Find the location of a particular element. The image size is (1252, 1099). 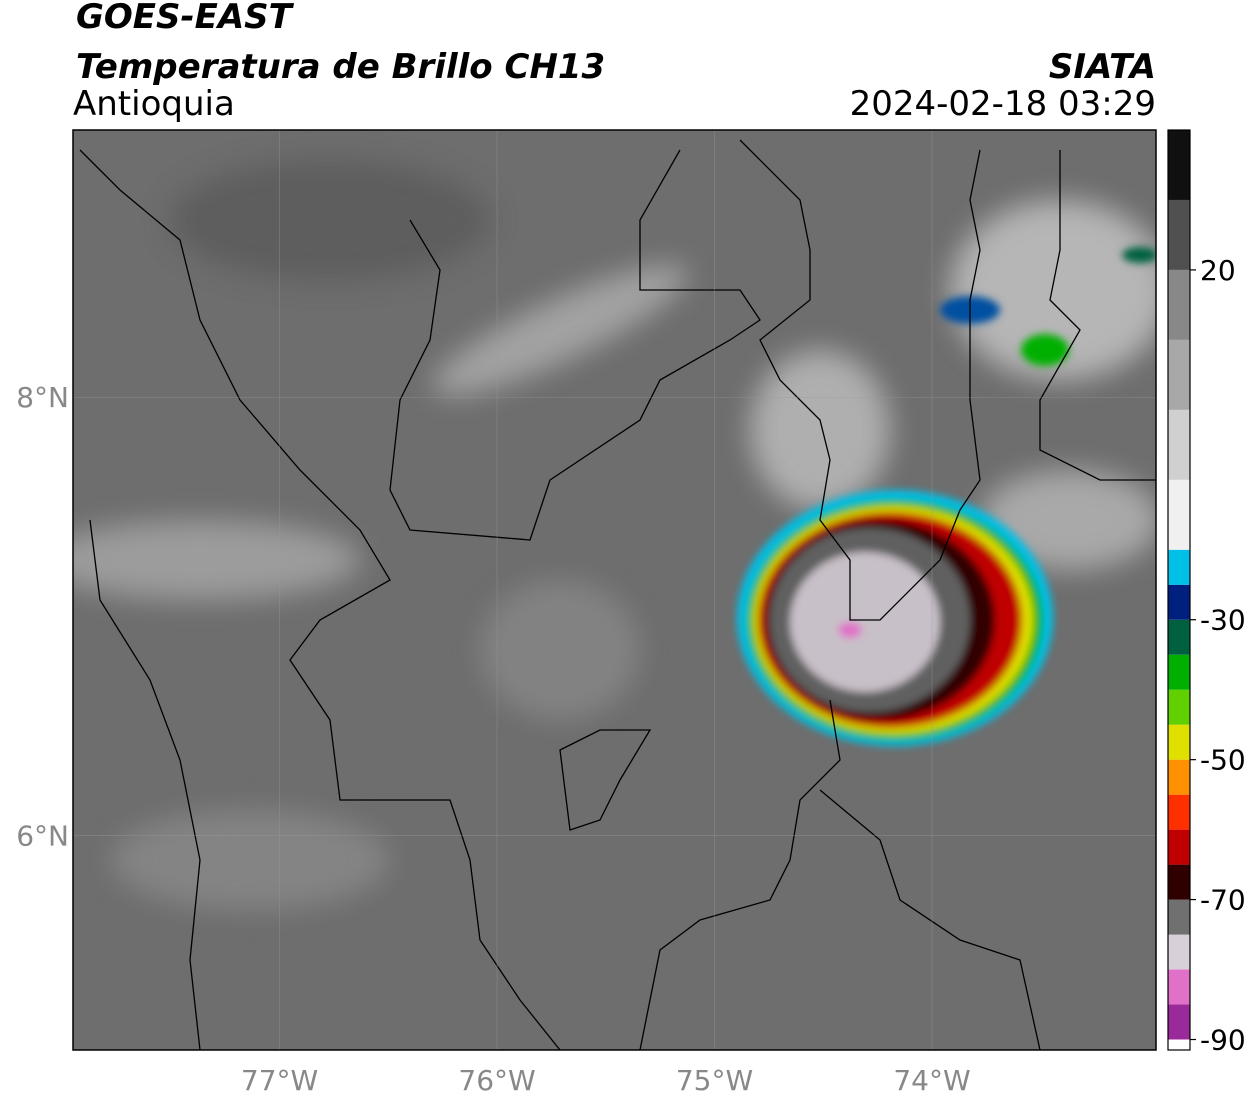

x-tick-label: 76°W is located at coordinates (496, 1080).